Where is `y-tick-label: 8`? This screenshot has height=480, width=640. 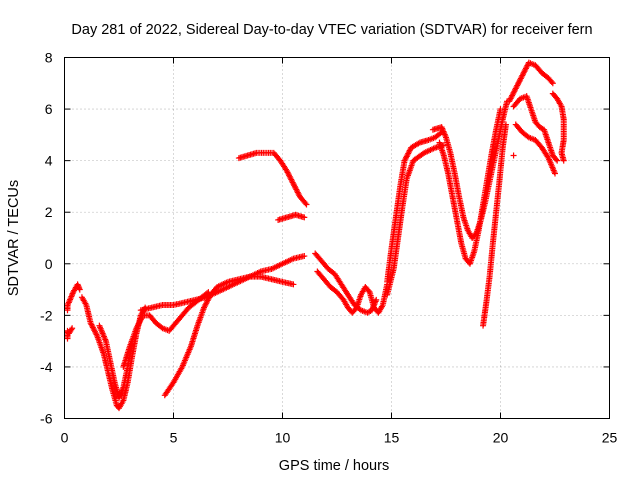 y-tick-label: 8 is located at coordinates (49, 58).